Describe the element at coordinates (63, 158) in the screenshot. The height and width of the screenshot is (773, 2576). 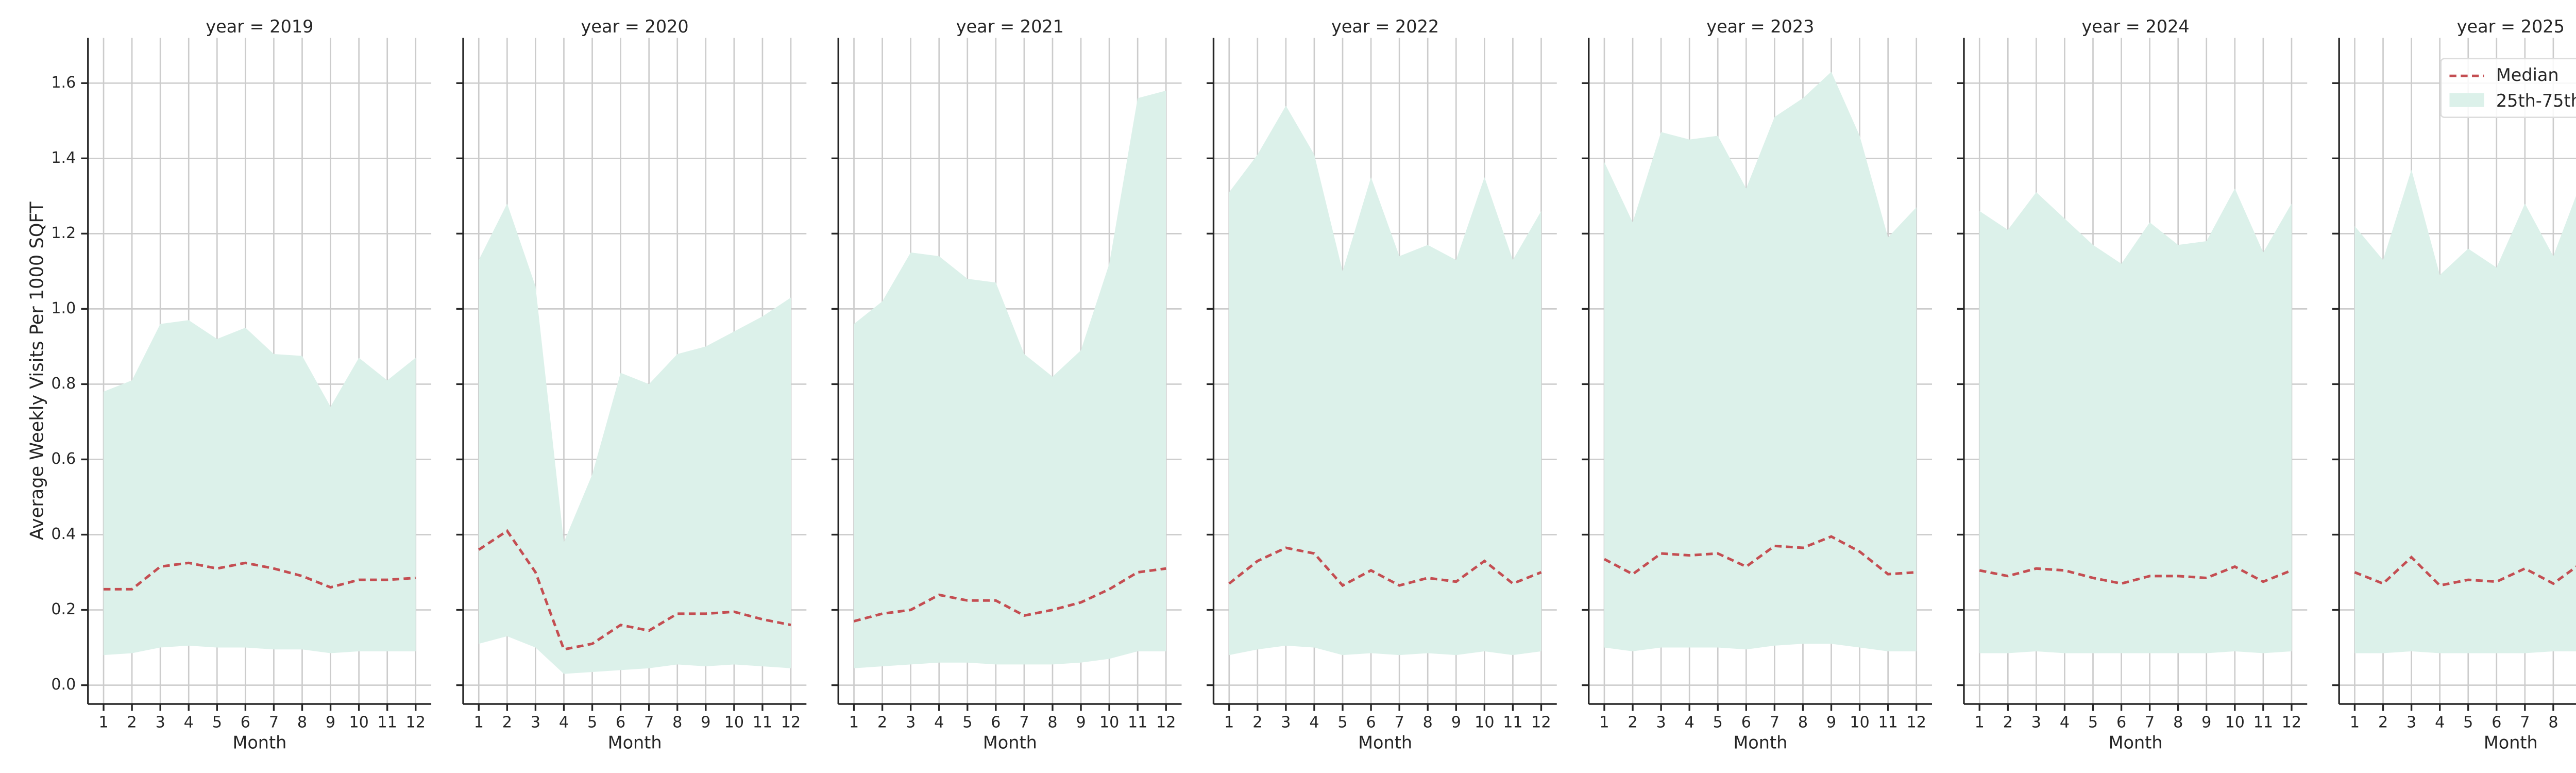
I see `y-tick-label: 1.4` at that location.